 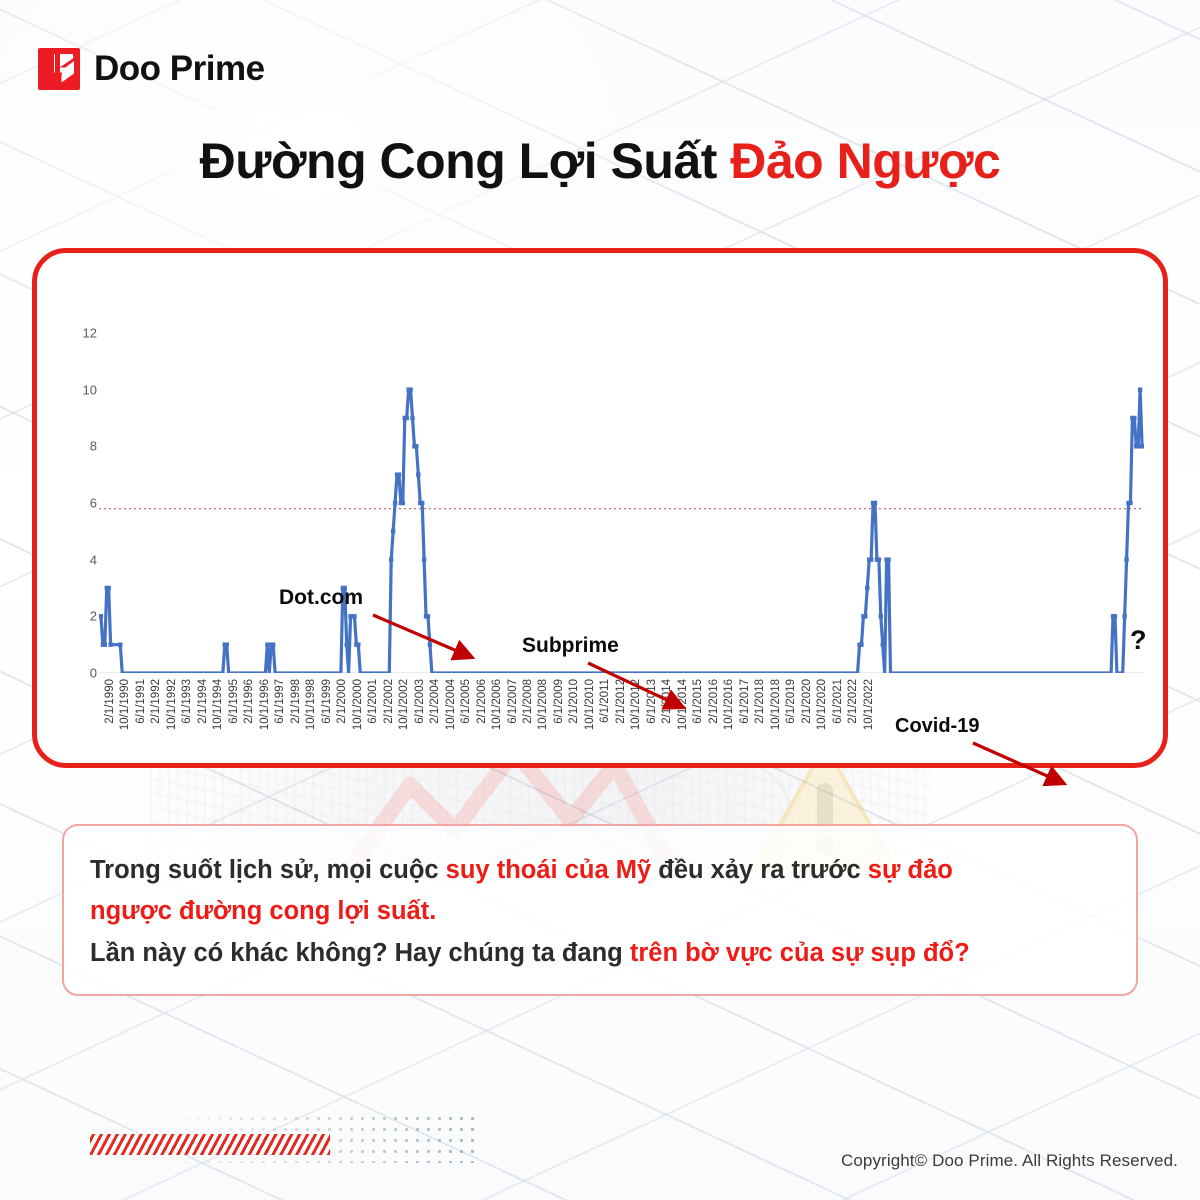 What do you see at coordinates (171, 705) in the screenshot?
I see `x-axis-tick: 10/1/1992` at bounding box center [171, 705].